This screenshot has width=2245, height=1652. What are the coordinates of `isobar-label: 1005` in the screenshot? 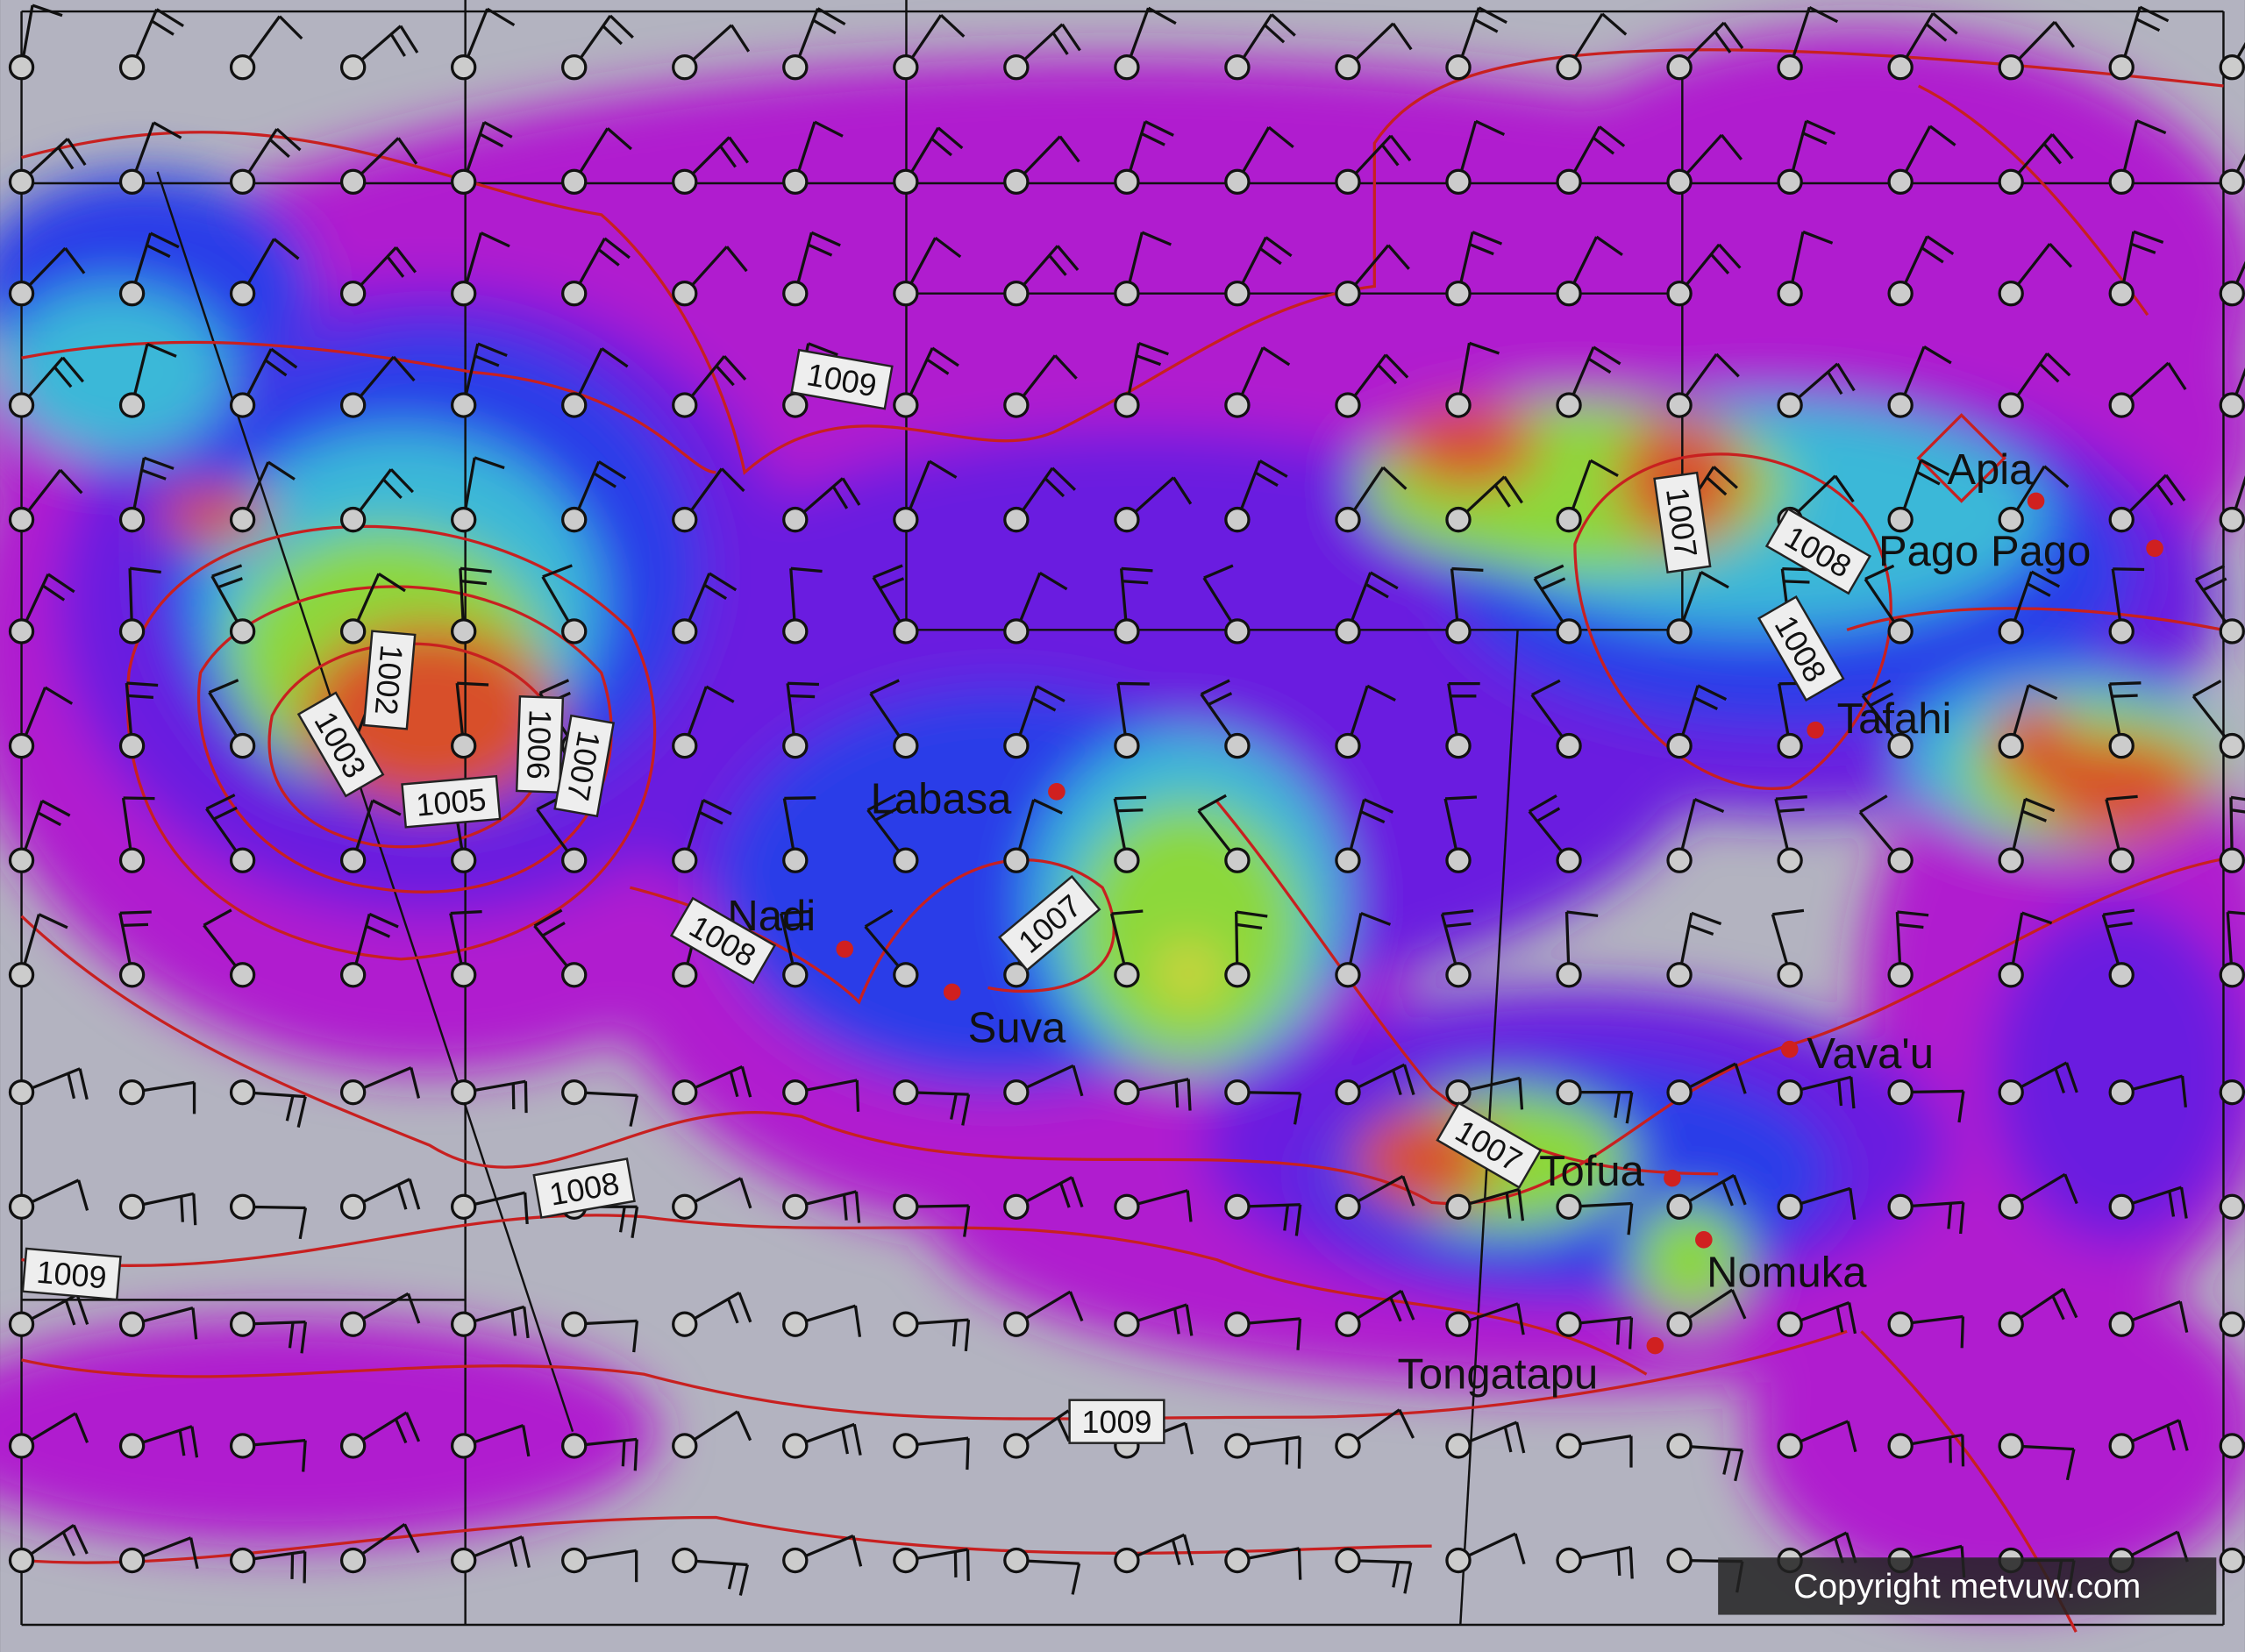 It's located at (451, 801).